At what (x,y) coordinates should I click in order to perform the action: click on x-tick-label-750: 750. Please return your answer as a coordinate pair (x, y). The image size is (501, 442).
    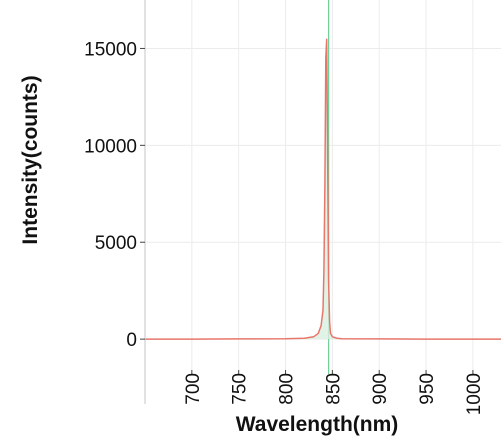
    Looking at the image, I should click on (240, 389).